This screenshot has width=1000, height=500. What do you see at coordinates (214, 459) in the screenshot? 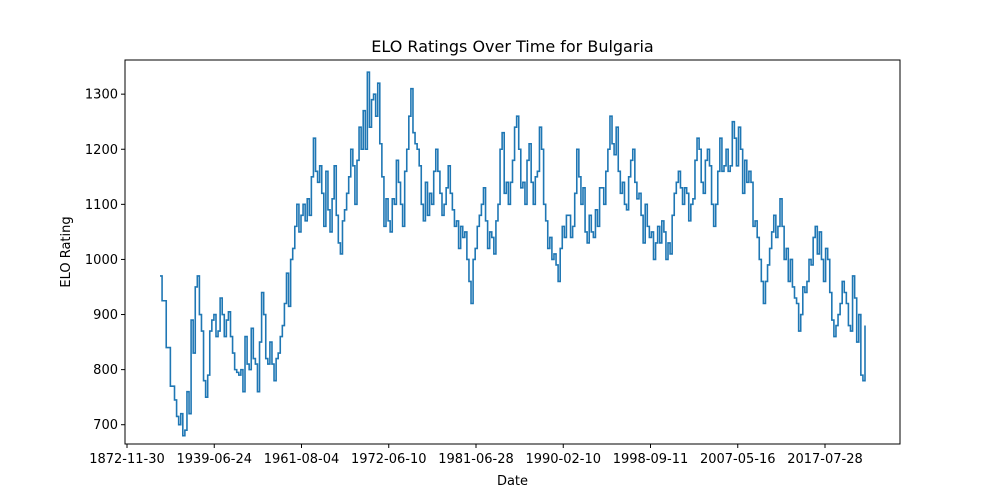
I see `x-tick-label: 1939-06-24` at bounding box center [214, 459].